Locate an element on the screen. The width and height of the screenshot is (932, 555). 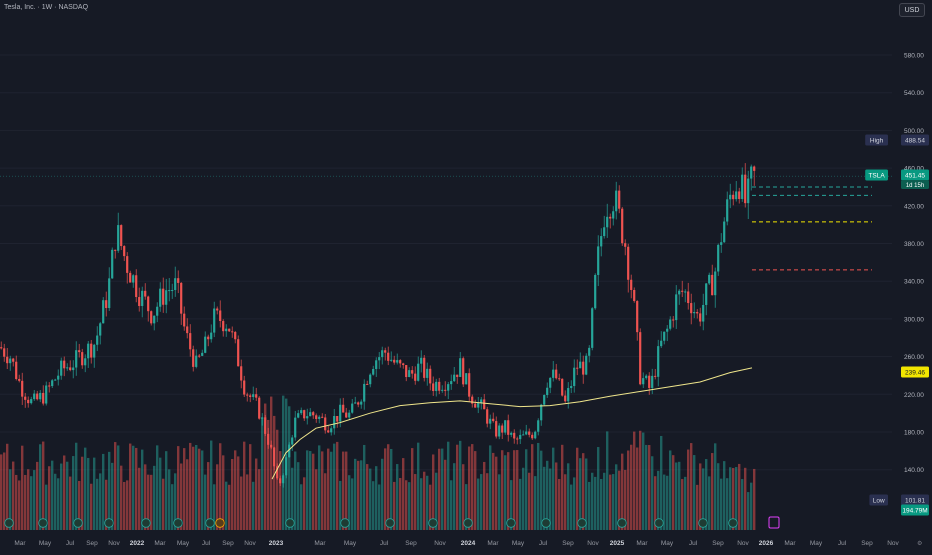
gear-icon: ⚙ is located at coordinates (919, 543).